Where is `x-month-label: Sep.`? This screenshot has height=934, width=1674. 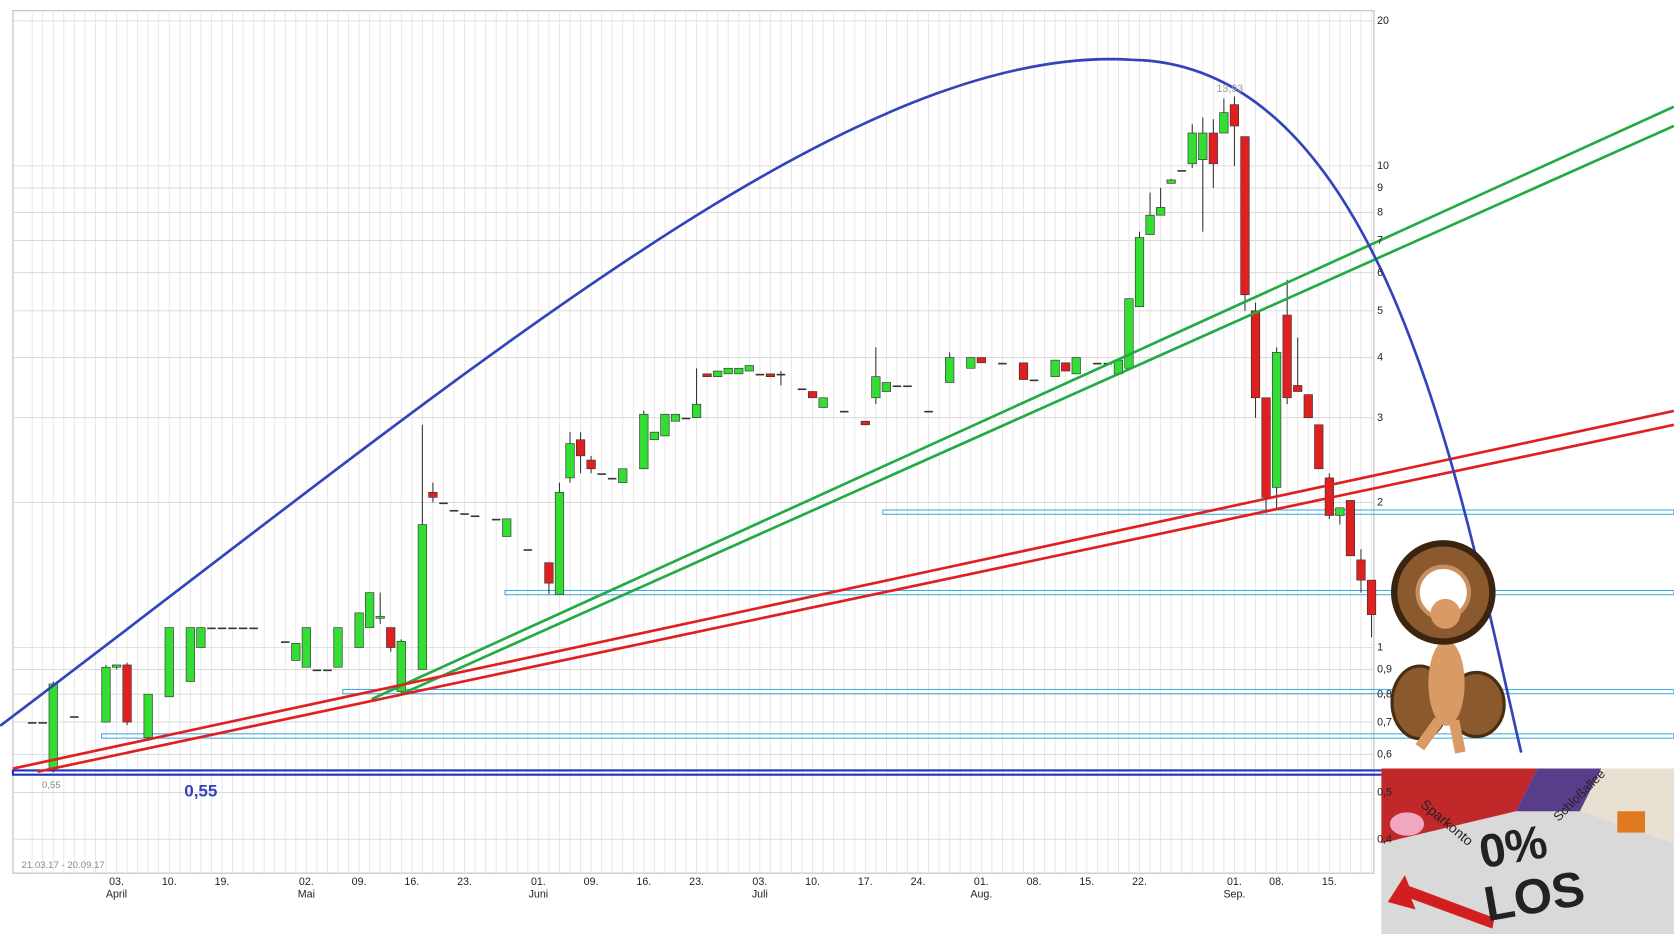 x-month-label: Sep. is located at coordinates (1234, 895).